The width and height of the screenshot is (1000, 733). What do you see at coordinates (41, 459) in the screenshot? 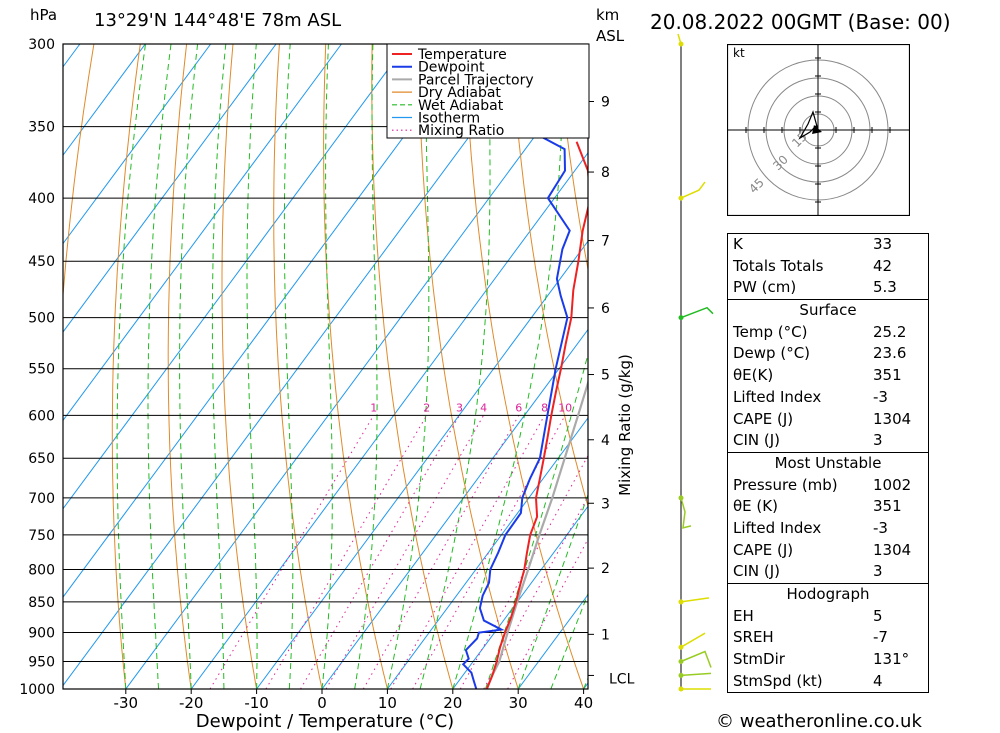
I see `pressure-tick-label: 650` at bounding box center [41, 459].